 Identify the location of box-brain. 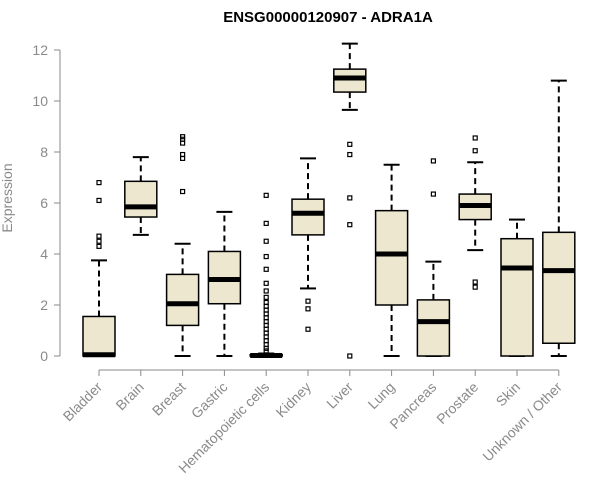
(141, 196).